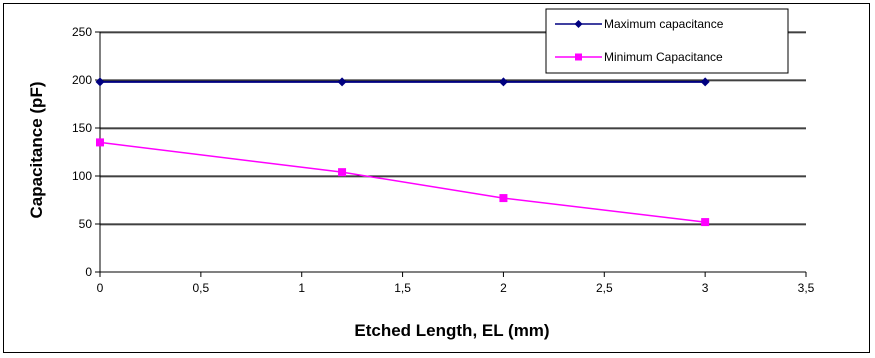 The width and height of the screenshot is (875, 358). Describe the element at coordinates (402, 288) in the screenshot. I see `x-tick-label: 1,5` at that location.